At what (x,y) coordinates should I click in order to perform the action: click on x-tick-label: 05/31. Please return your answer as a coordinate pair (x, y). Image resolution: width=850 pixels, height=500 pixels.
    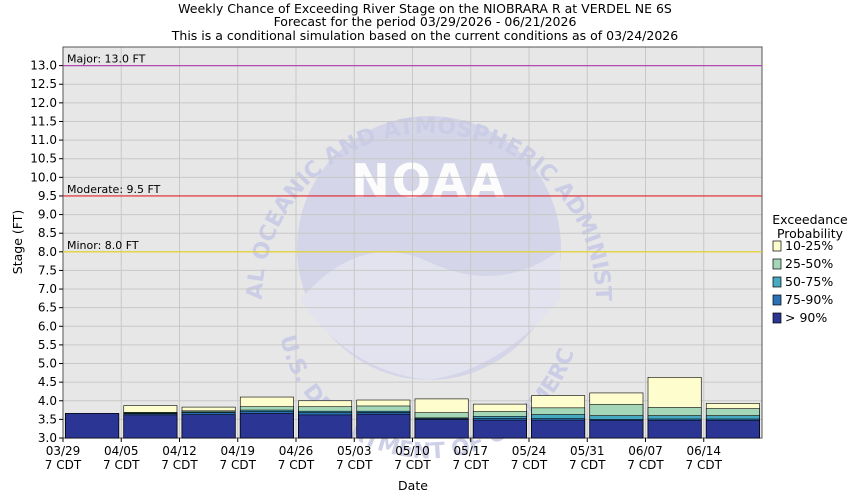
    Looking at the image, I should click on (587, 451).